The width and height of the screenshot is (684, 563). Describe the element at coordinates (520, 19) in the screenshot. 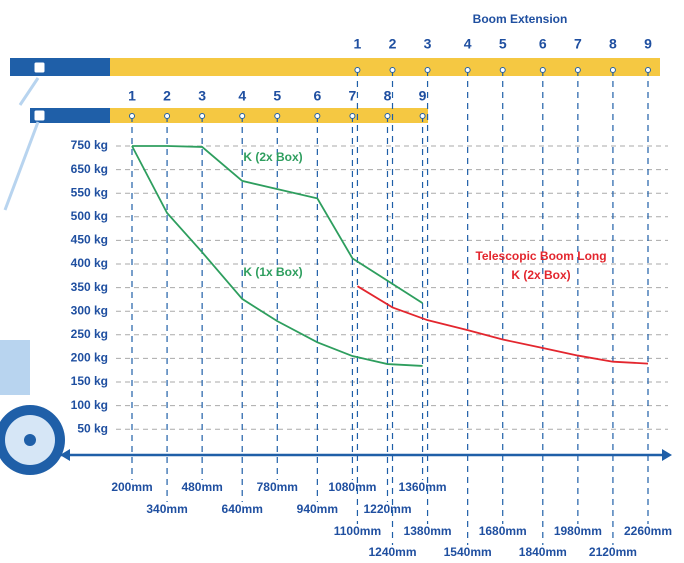

I see `chart-title: Boom Extension` at that location.